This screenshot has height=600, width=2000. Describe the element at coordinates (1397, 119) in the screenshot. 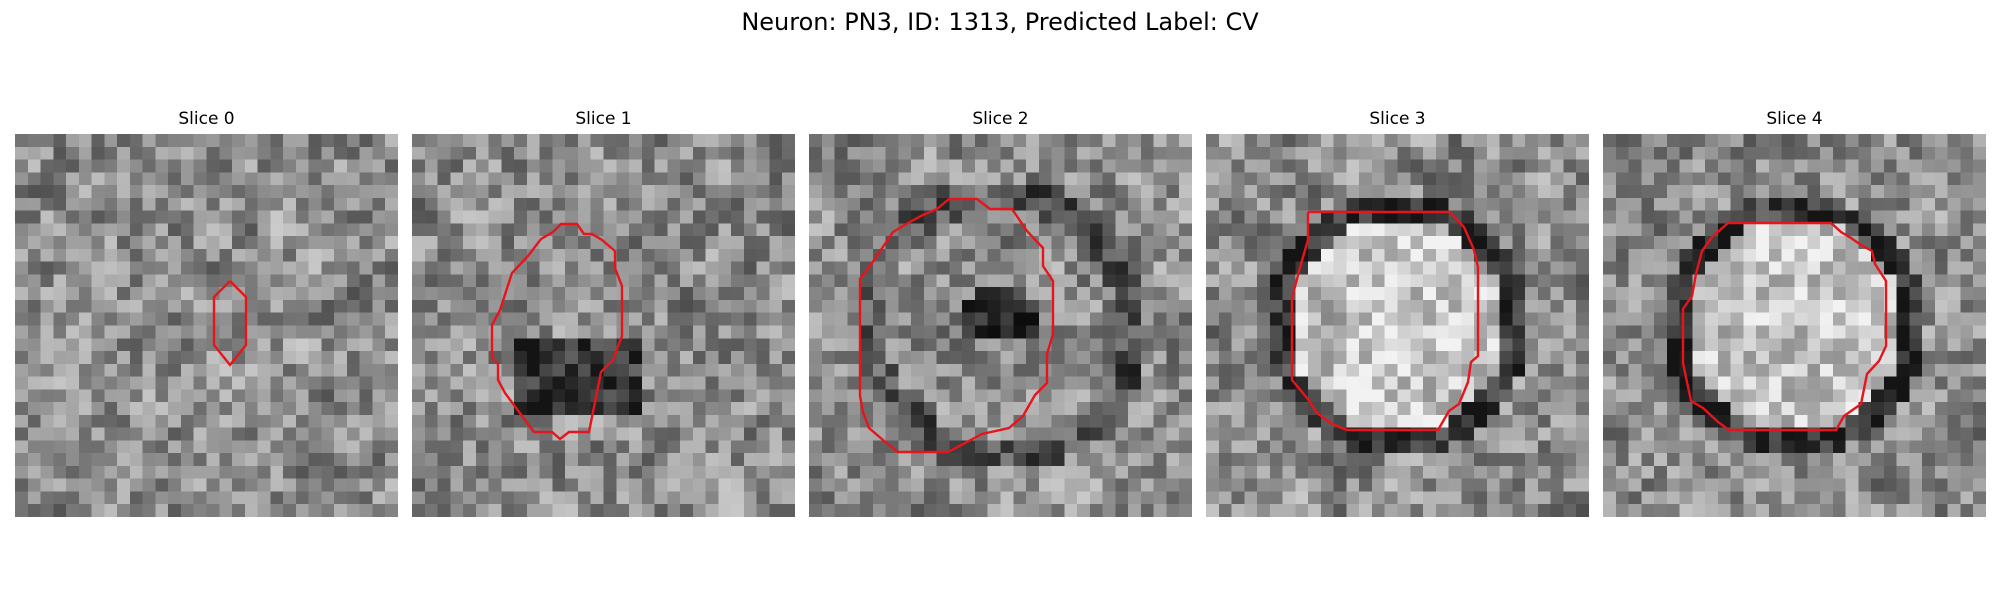

I see `slice-title-3: Slice 3` at that location.